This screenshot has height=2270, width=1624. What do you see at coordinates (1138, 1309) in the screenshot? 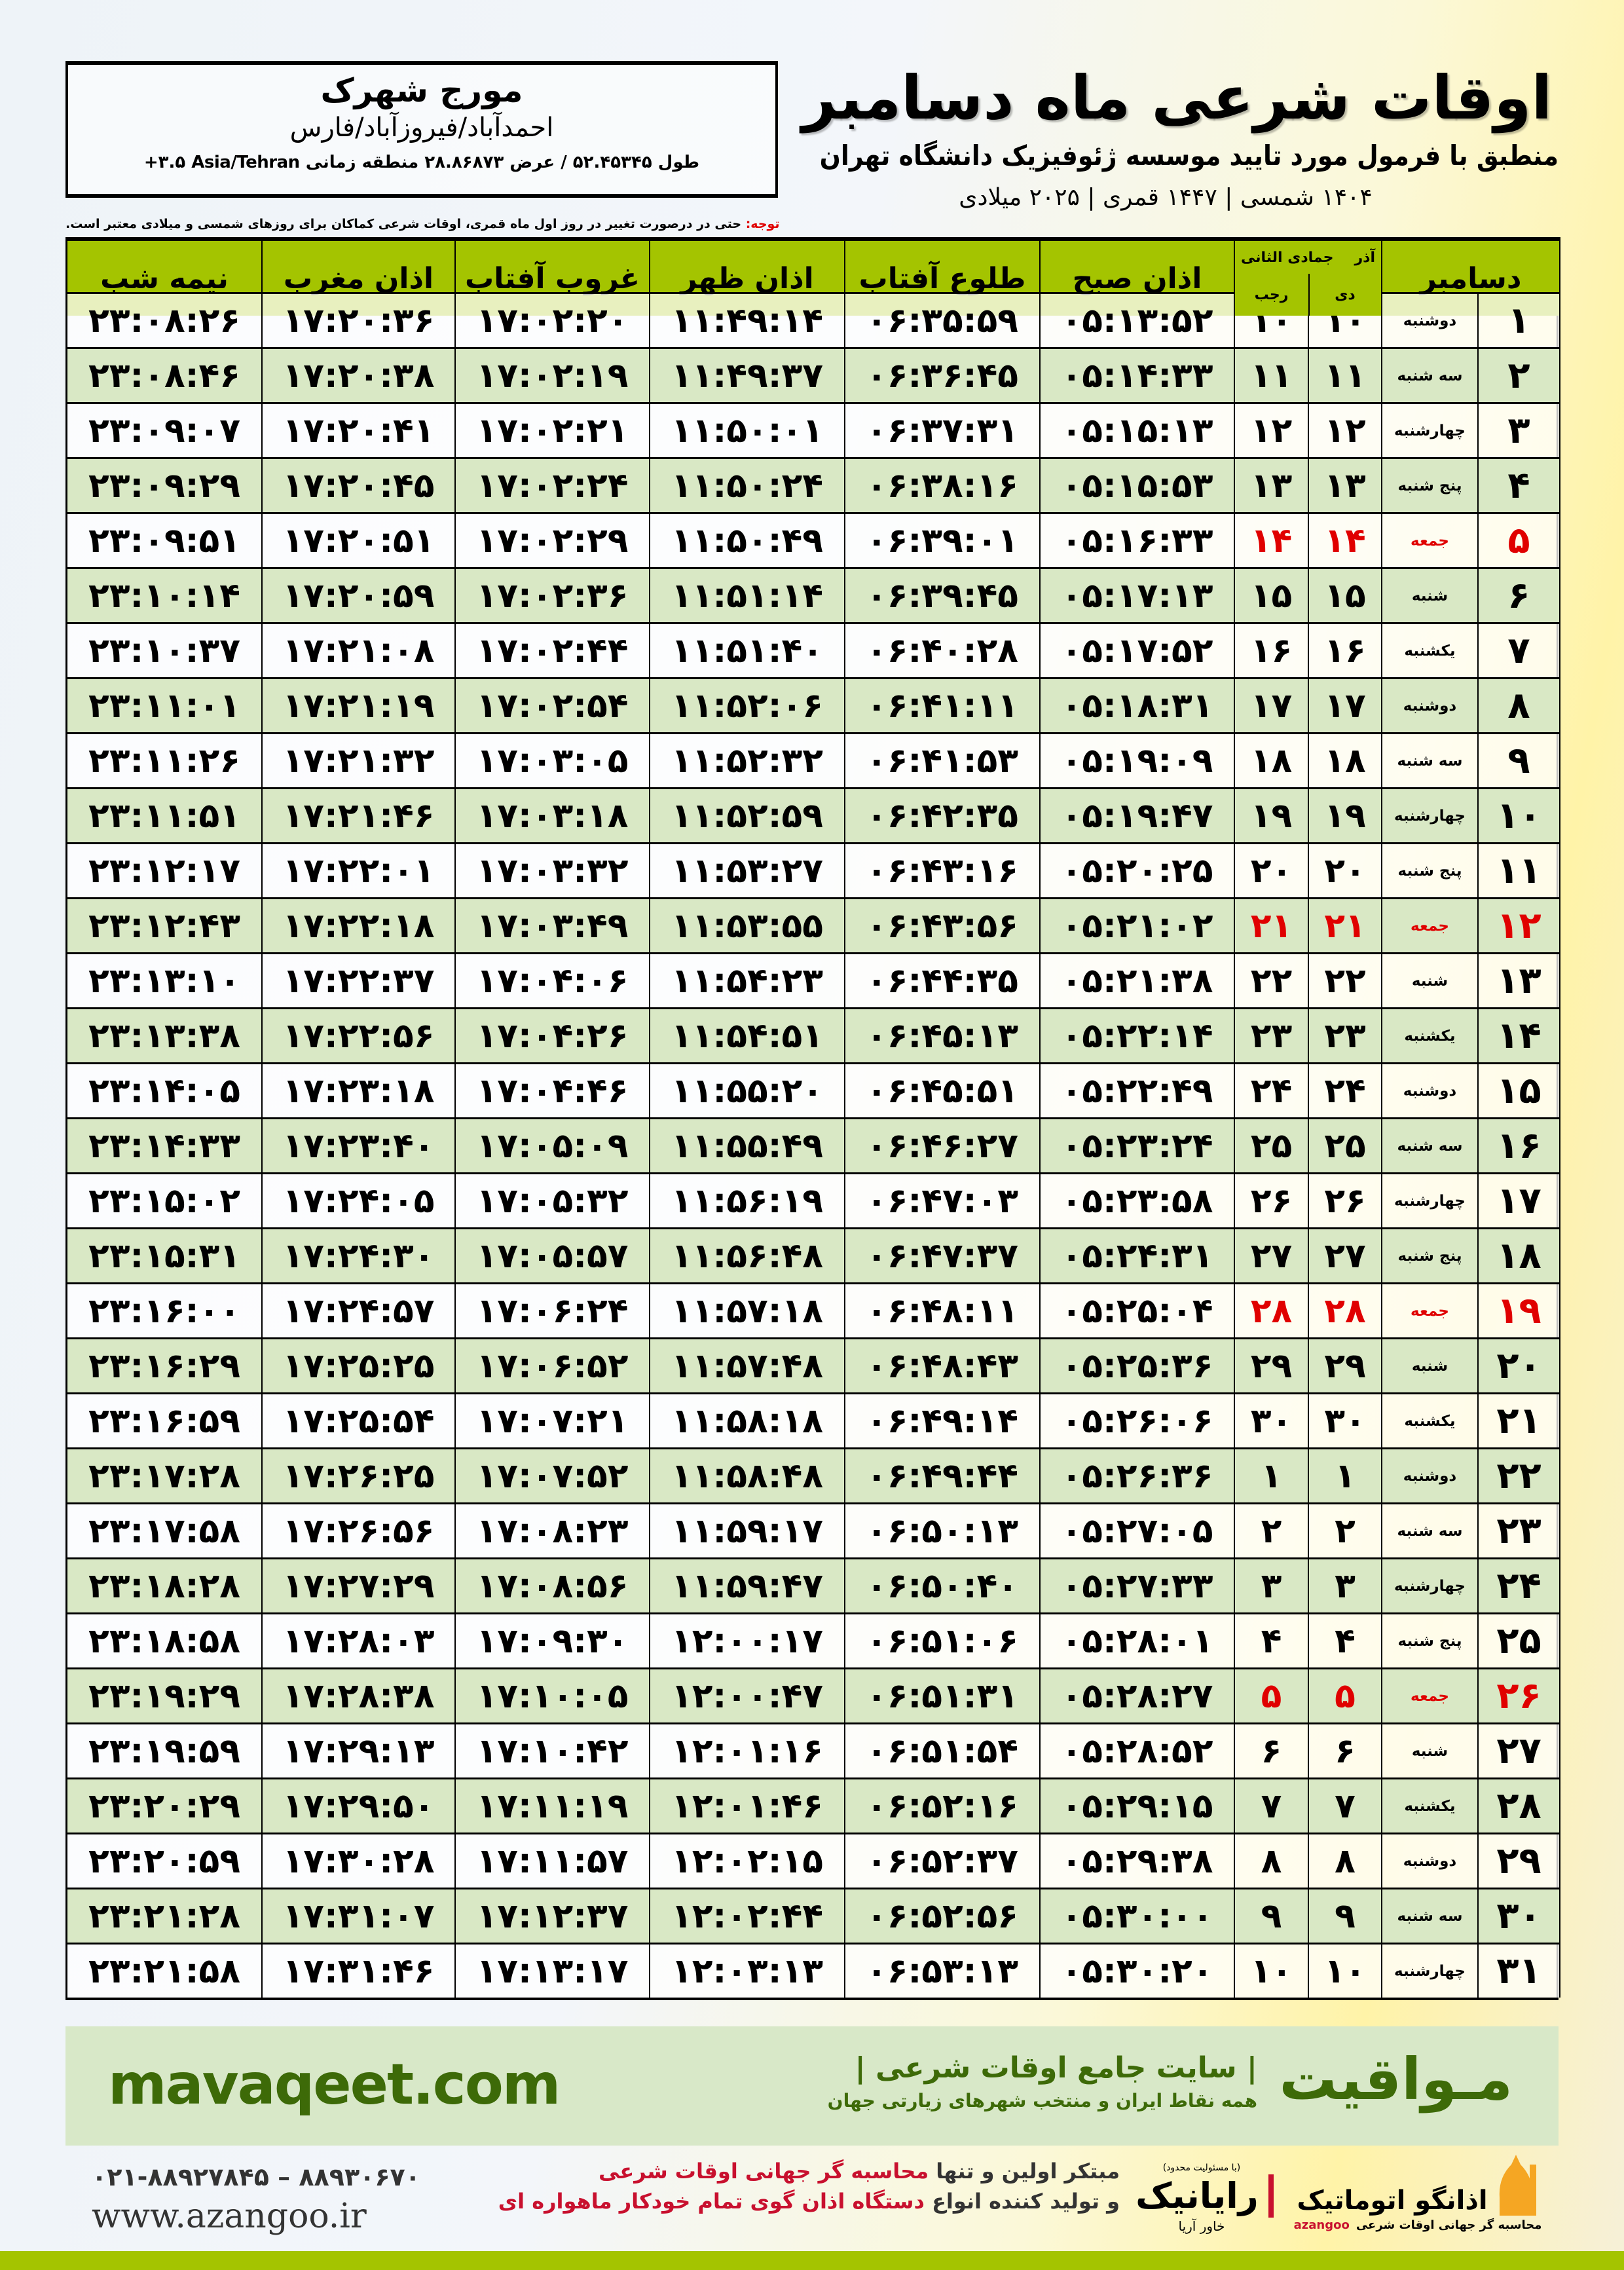
I see `fajr-time: ۰۵:۲۵:۰۴` at bounding box center [1138, 1309].